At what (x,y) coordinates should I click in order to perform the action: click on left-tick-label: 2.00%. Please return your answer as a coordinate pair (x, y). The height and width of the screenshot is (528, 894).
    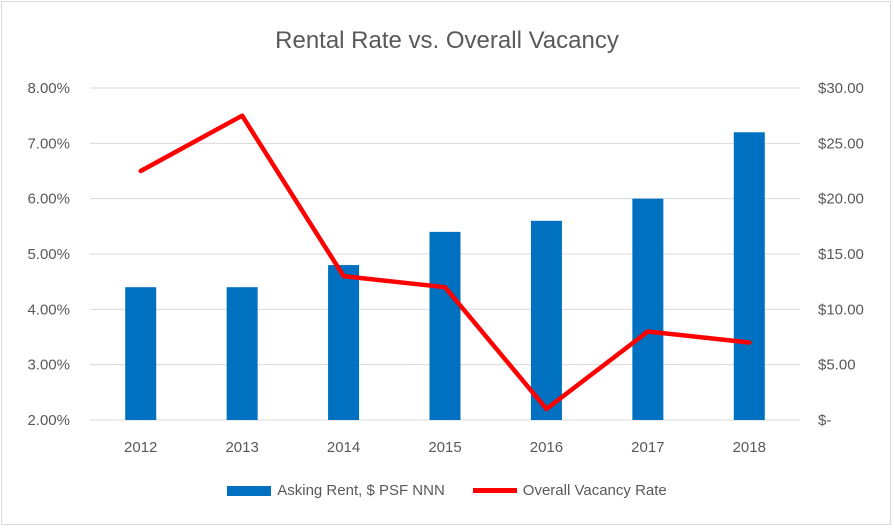
    Looking at the image, I should click on (48, 420).